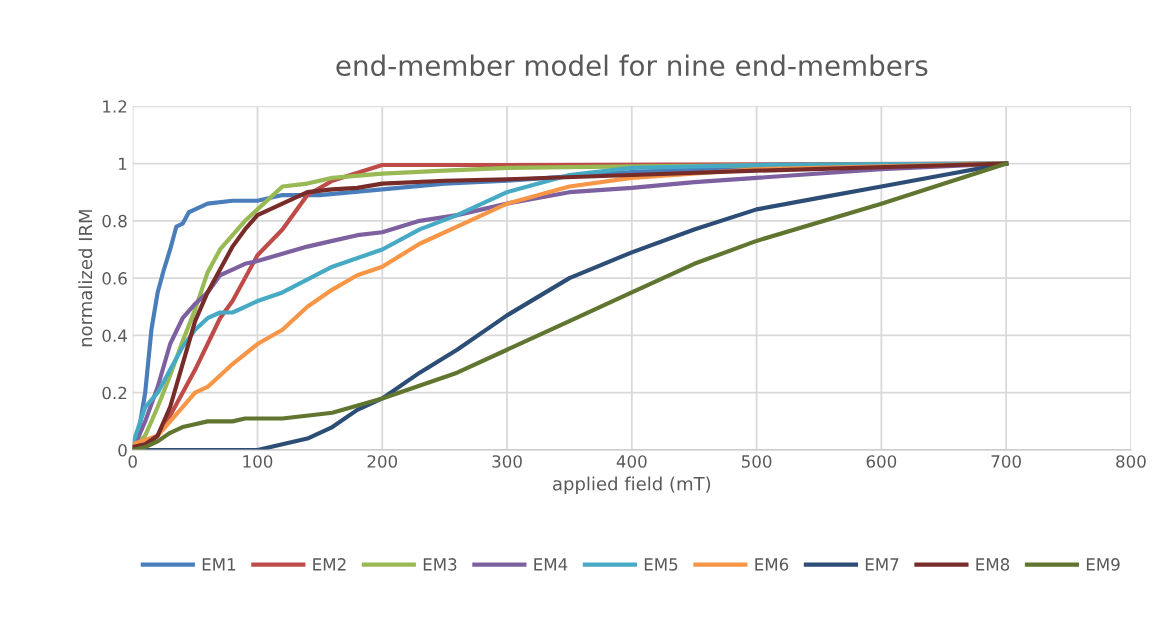 The width and height of the screenshot is (1154, 625). I want to click on y-tick-label: 0.4, so click(114, 335).